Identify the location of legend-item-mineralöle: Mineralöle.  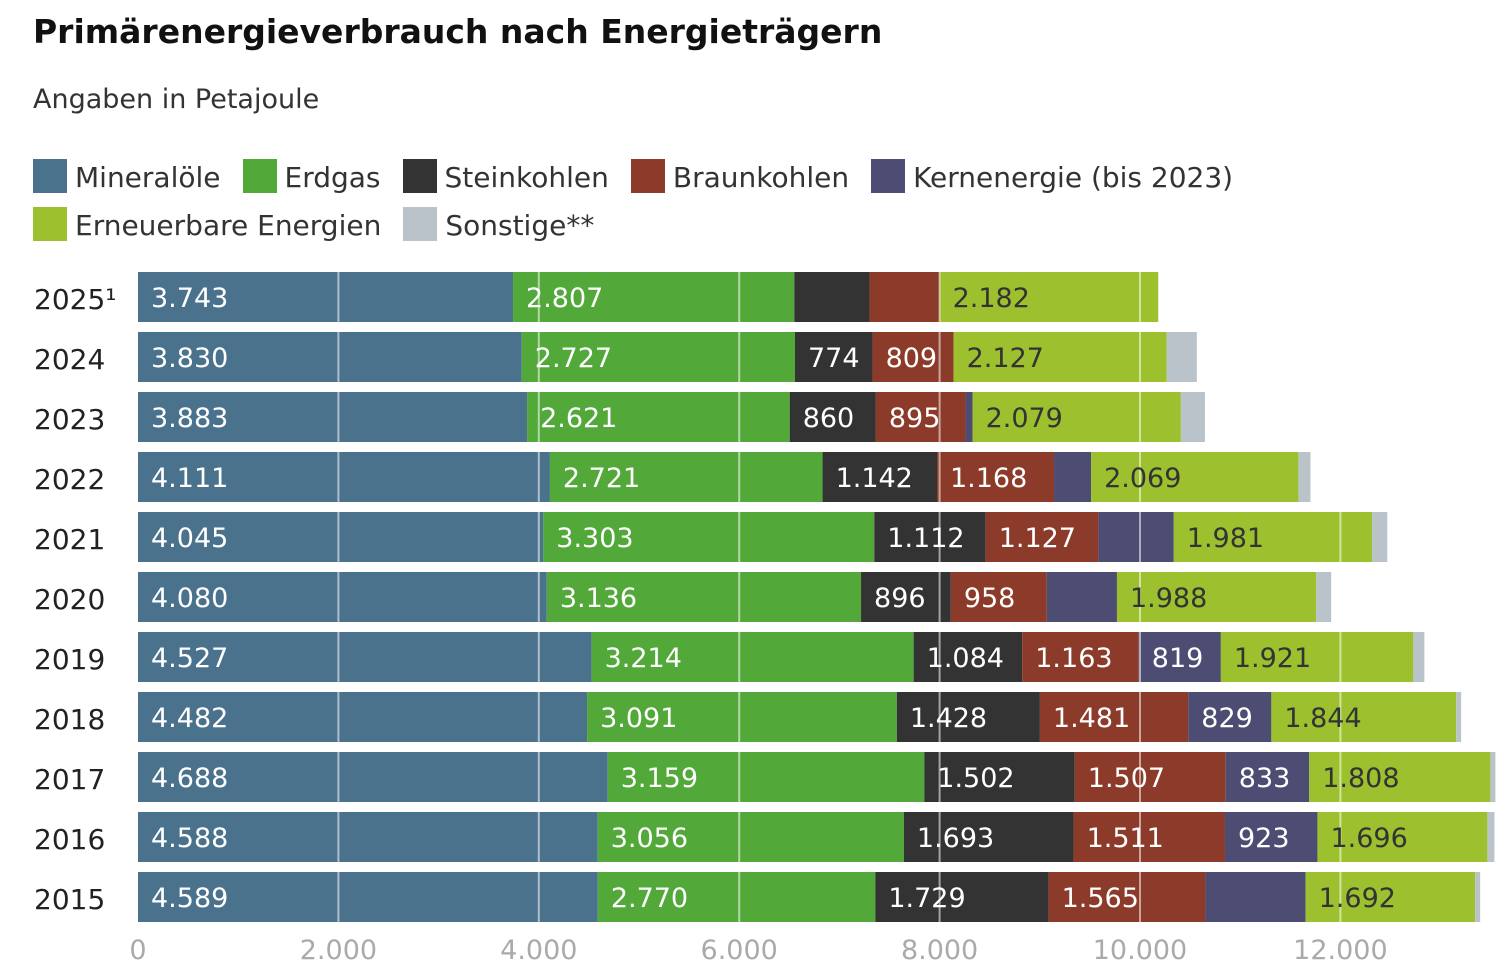
(127, 178).